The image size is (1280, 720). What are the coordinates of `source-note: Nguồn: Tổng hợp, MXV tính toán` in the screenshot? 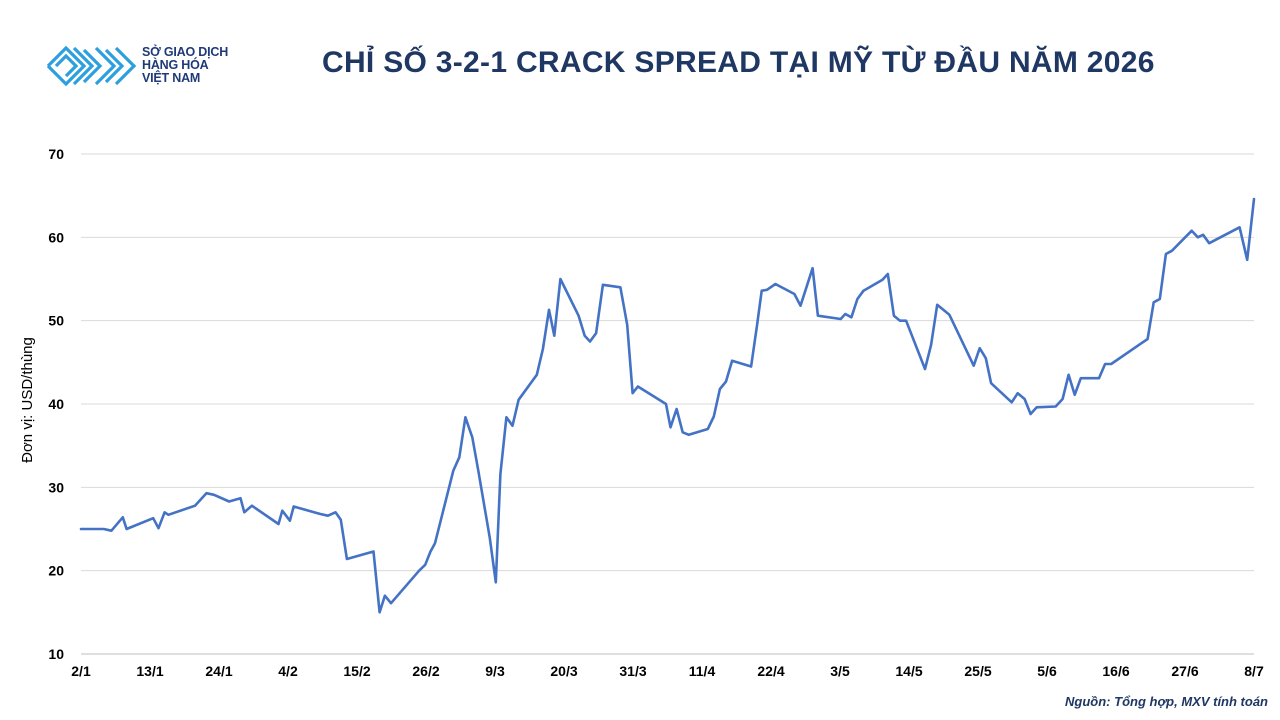 It's located at (1166, 701).